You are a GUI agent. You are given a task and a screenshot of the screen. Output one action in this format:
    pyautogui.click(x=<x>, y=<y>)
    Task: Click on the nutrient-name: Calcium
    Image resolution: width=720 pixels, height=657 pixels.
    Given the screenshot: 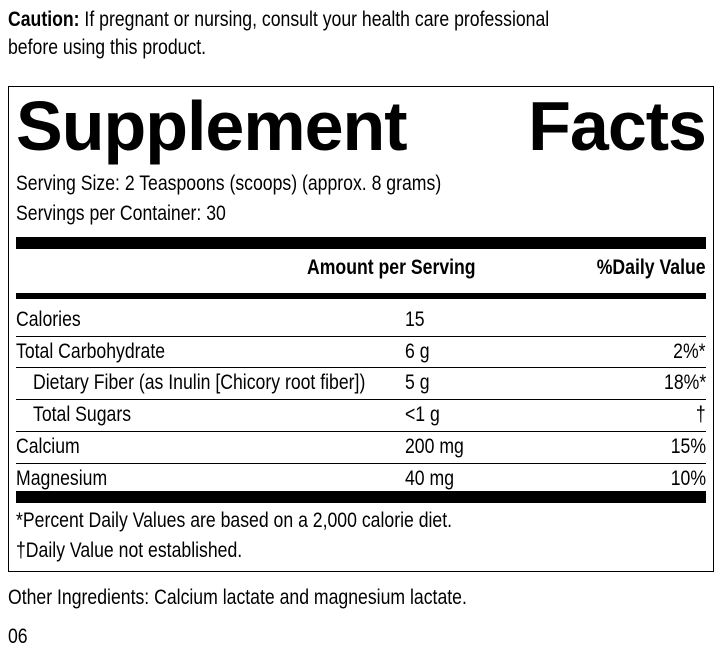 What is the action you would take?
    pyautogui.click(x=48, y=446)
    